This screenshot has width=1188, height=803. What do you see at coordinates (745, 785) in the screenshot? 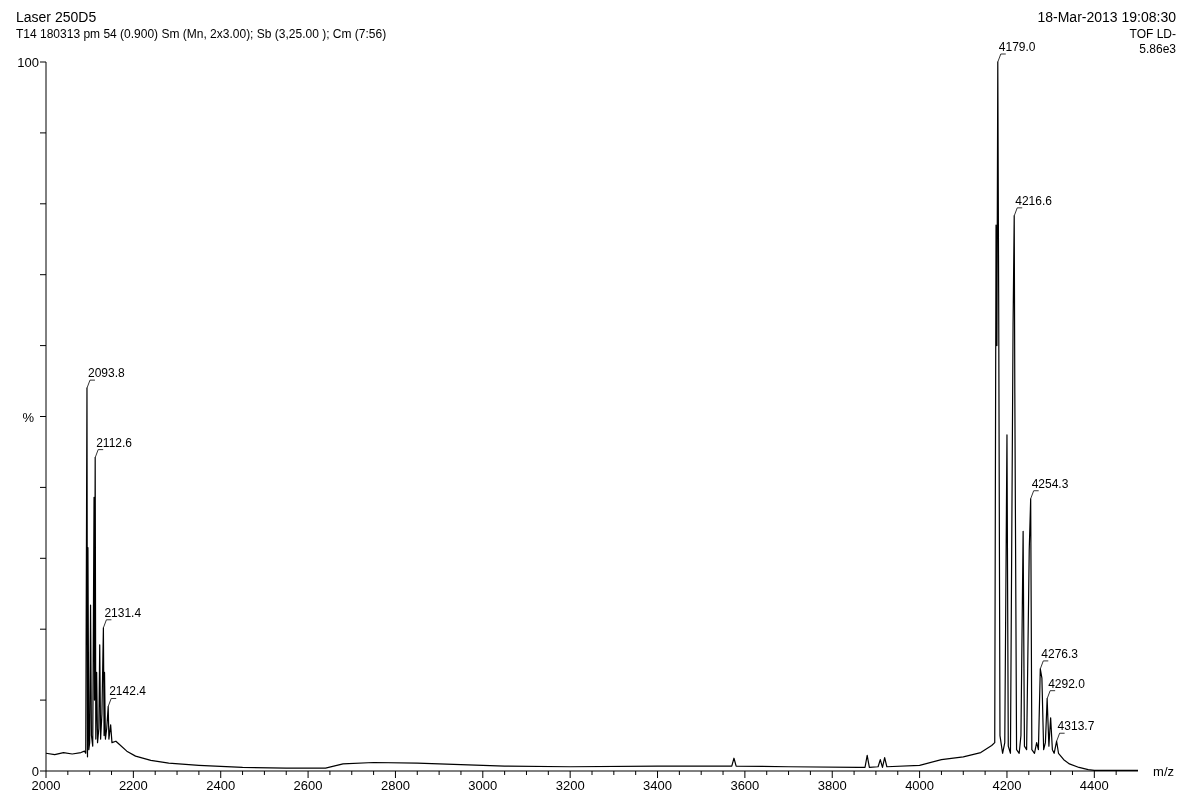
I see `x-tick-label: 3600` at bounding box center [745, 785].